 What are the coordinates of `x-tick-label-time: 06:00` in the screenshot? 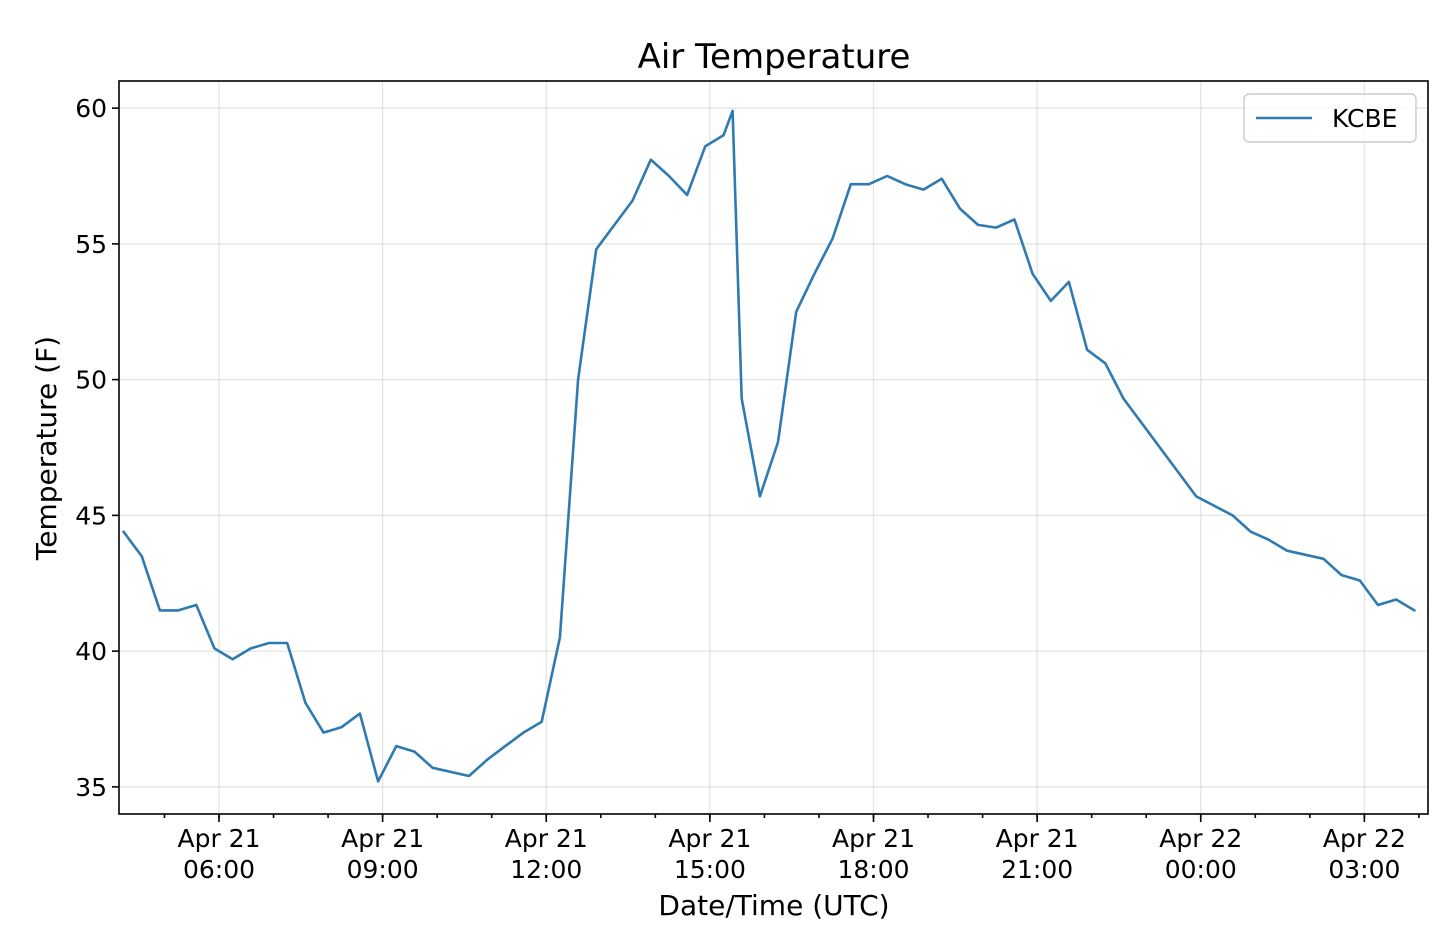 It's located at (219, 869).